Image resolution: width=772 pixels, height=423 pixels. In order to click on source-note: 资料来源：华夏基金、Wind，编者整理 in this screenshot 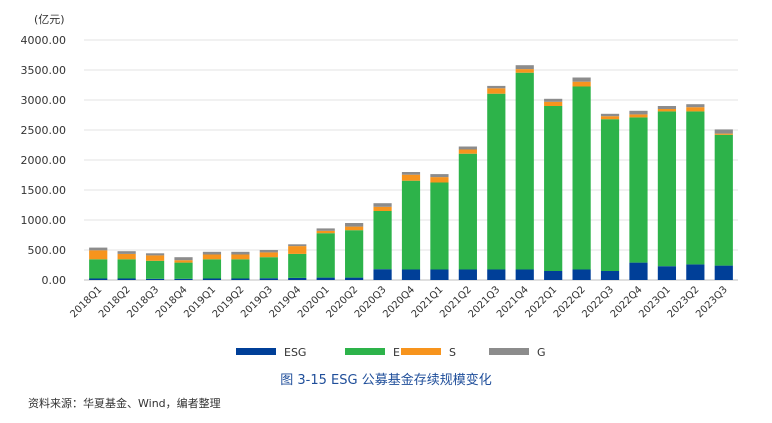, I will do `click(124, 403)`.